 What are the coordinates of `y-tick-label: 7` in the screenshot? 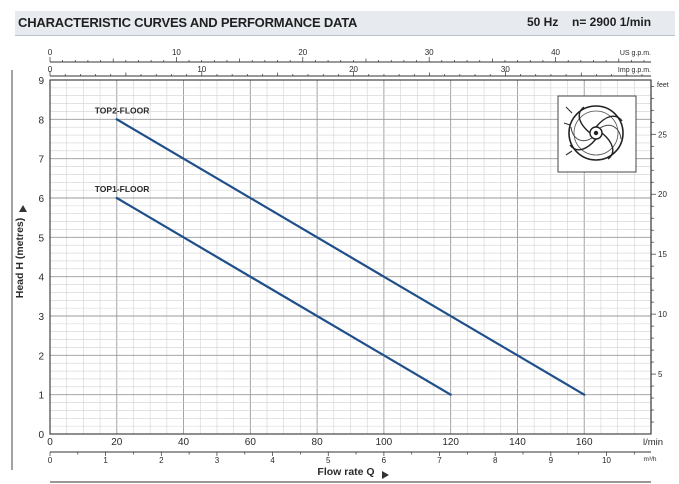 It's located at (41, 160).